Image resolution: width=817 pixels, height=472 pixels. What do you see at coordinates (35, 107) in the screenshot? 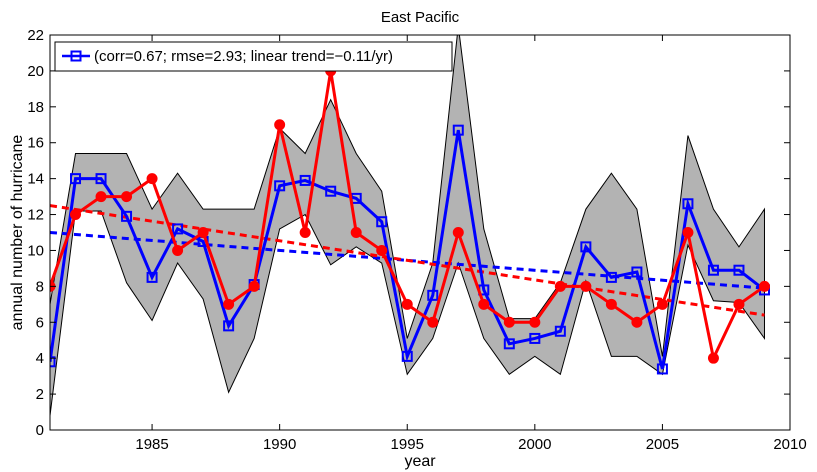
I see `y-tick-label: 18` at bounding box center [35, 107].